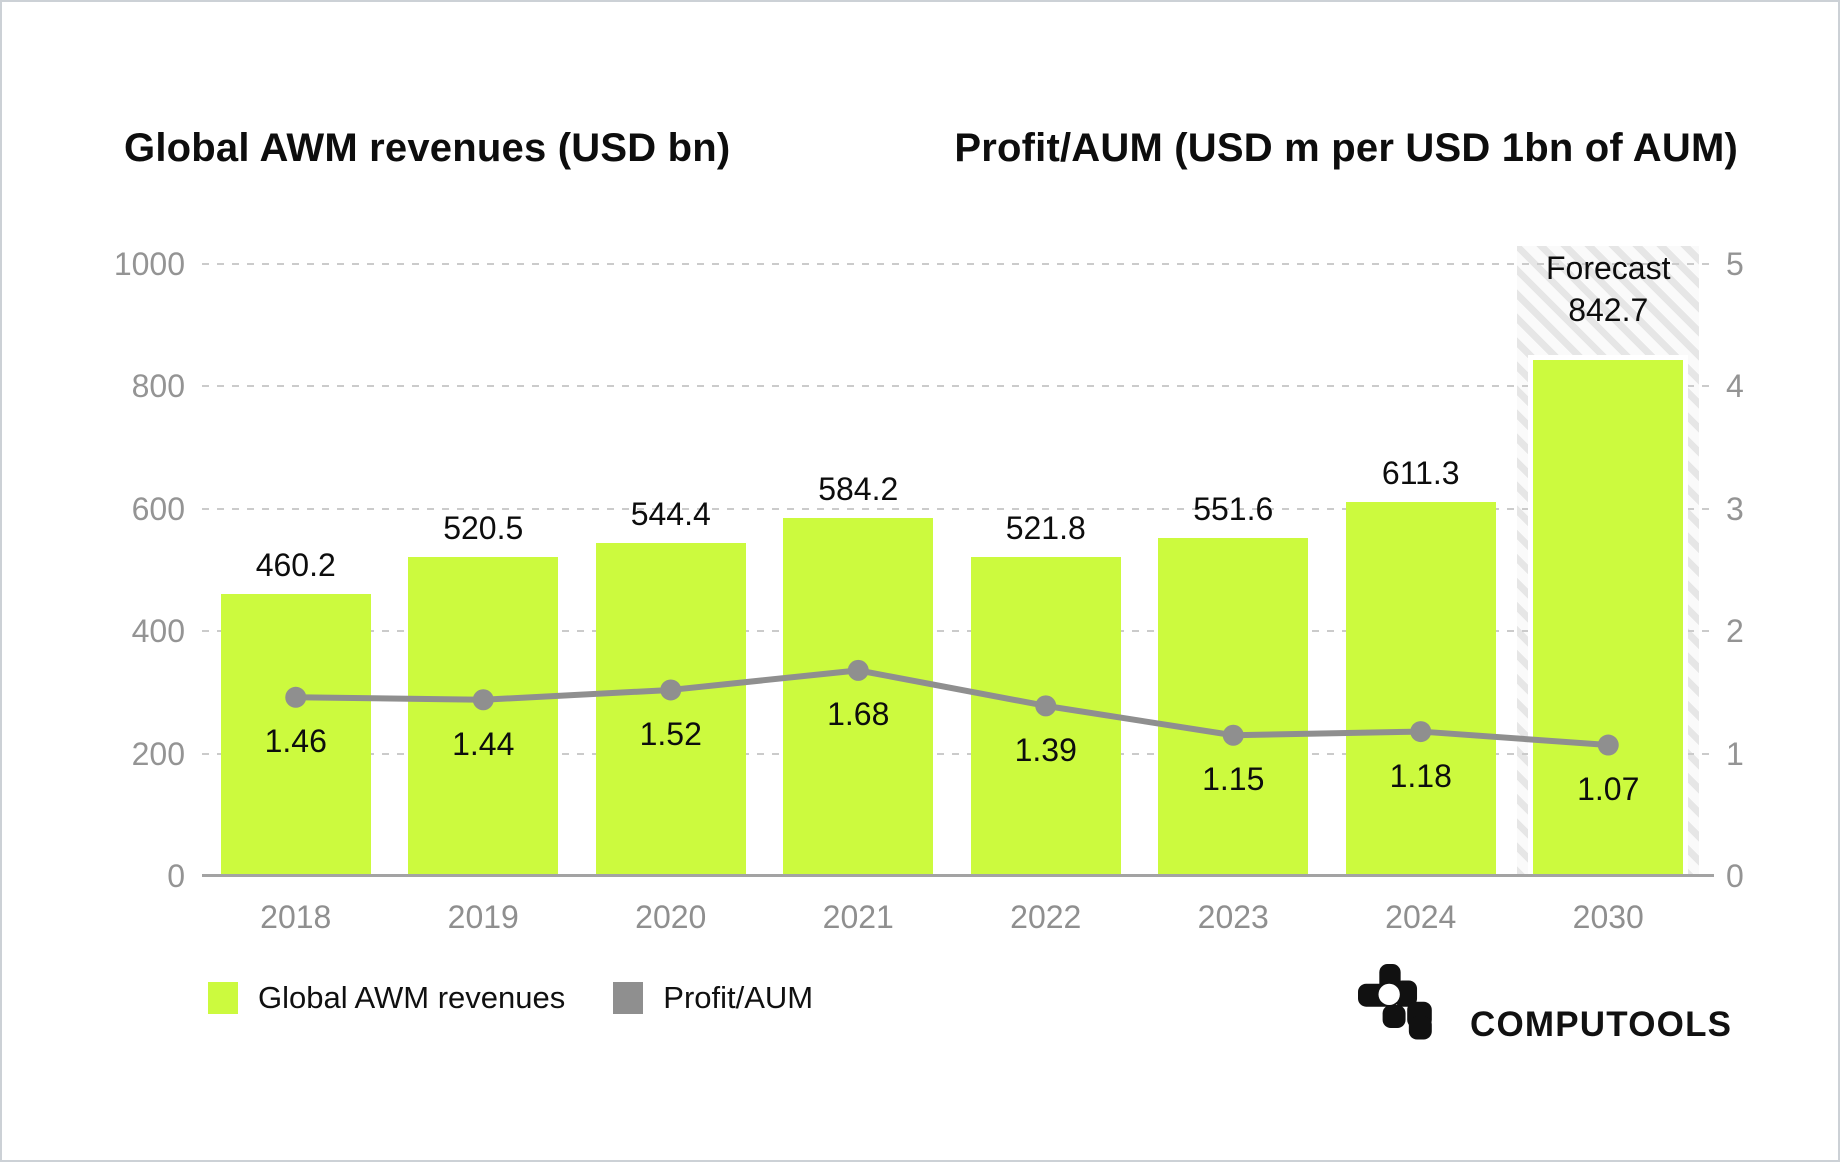 The image size is (1840, 1162). I want to click on bar-value-2030: 842.7, so click(1608, 310).